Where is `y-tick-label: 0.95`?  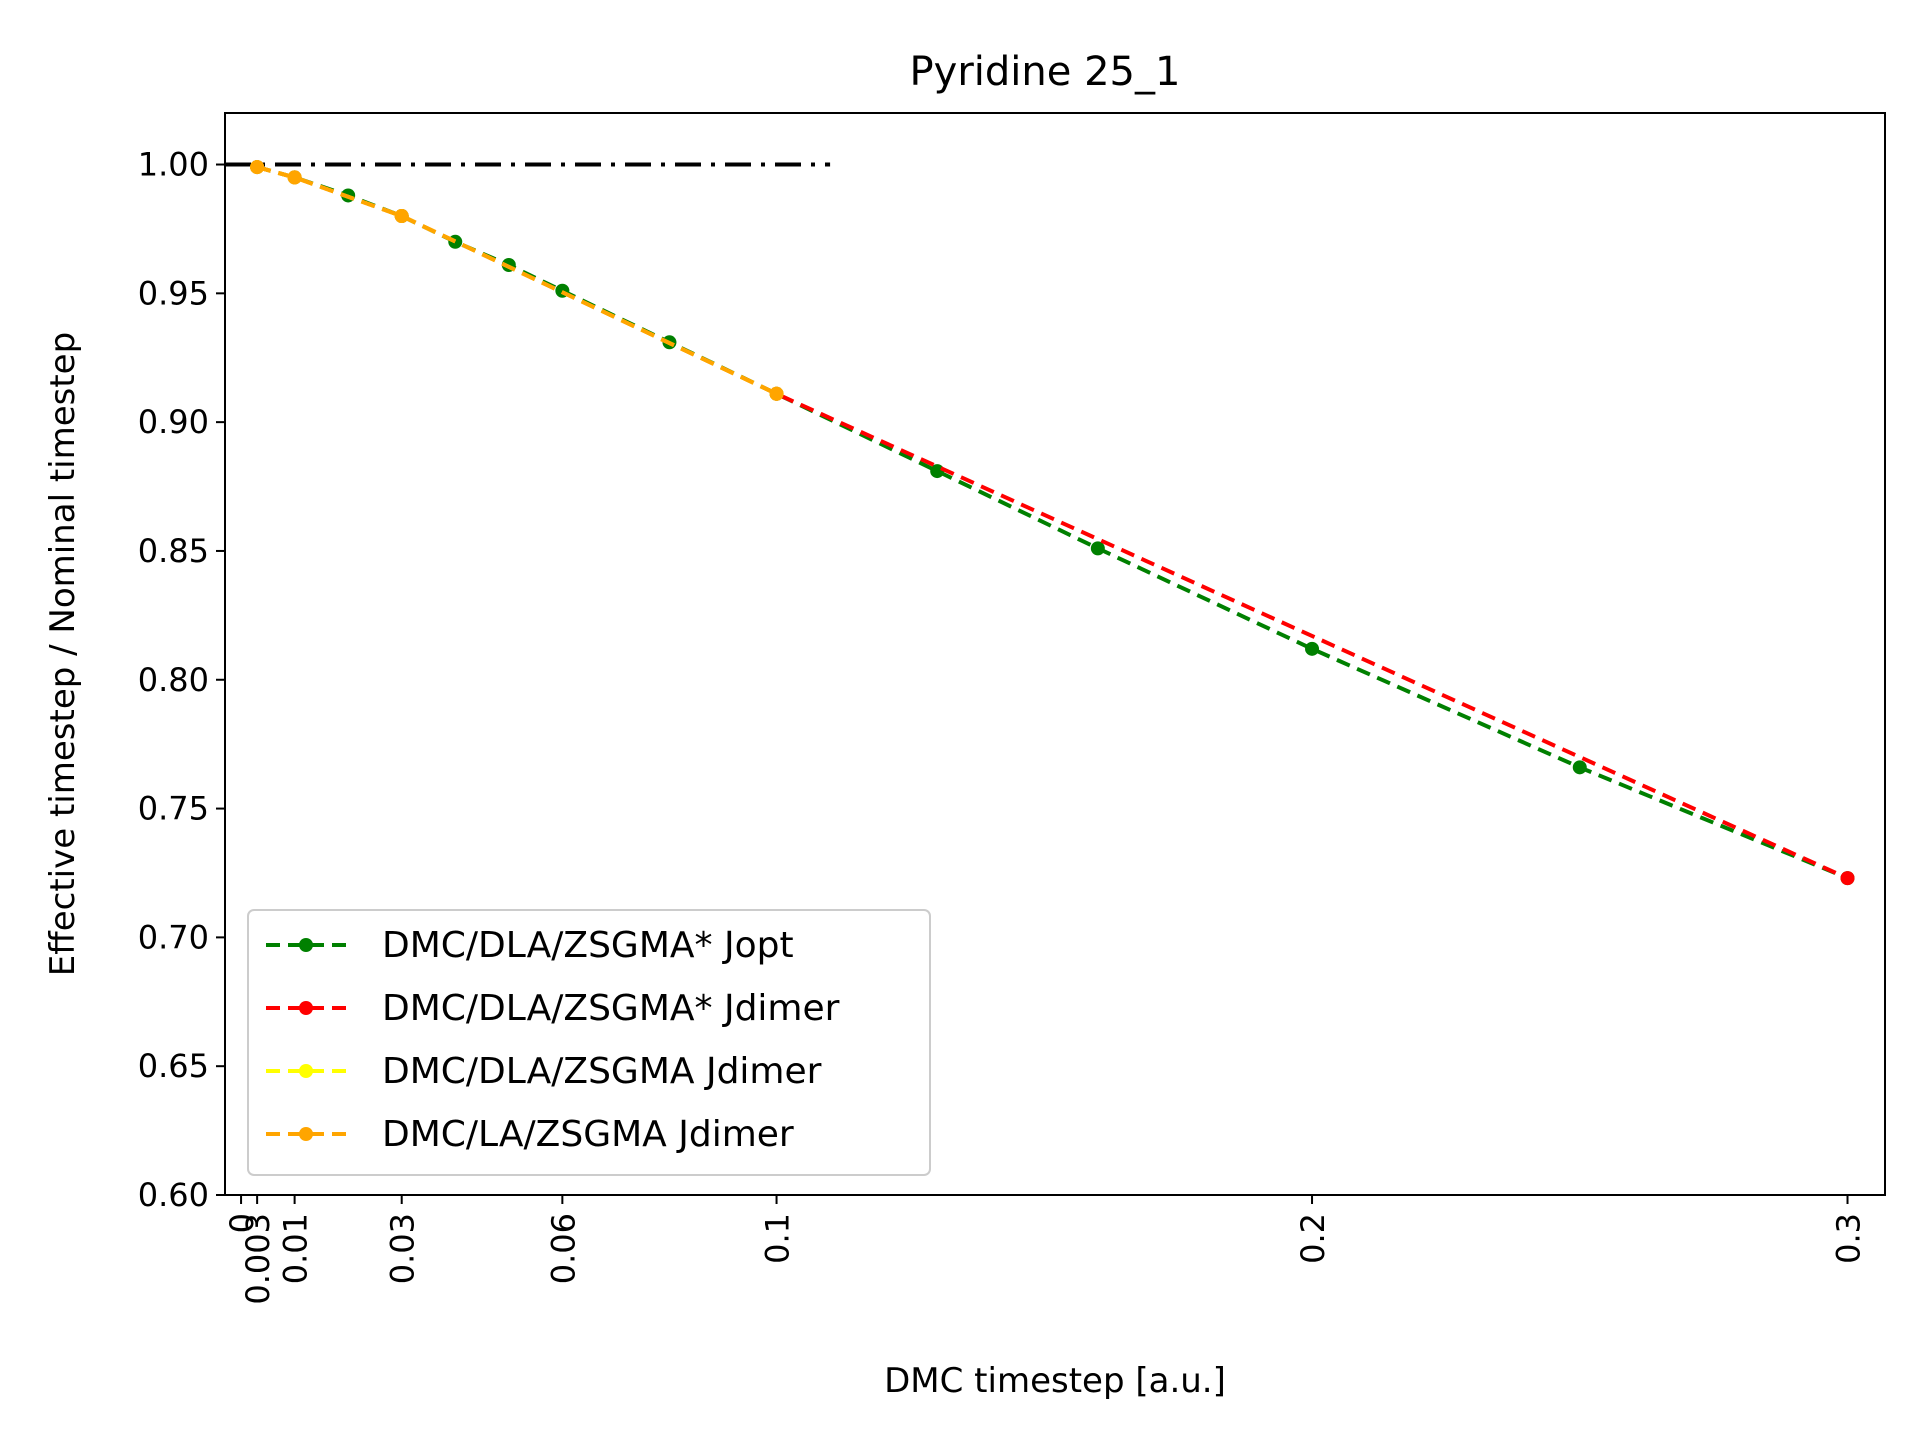
y-tick-label: 0.95 is located at coordinates (173, 293).